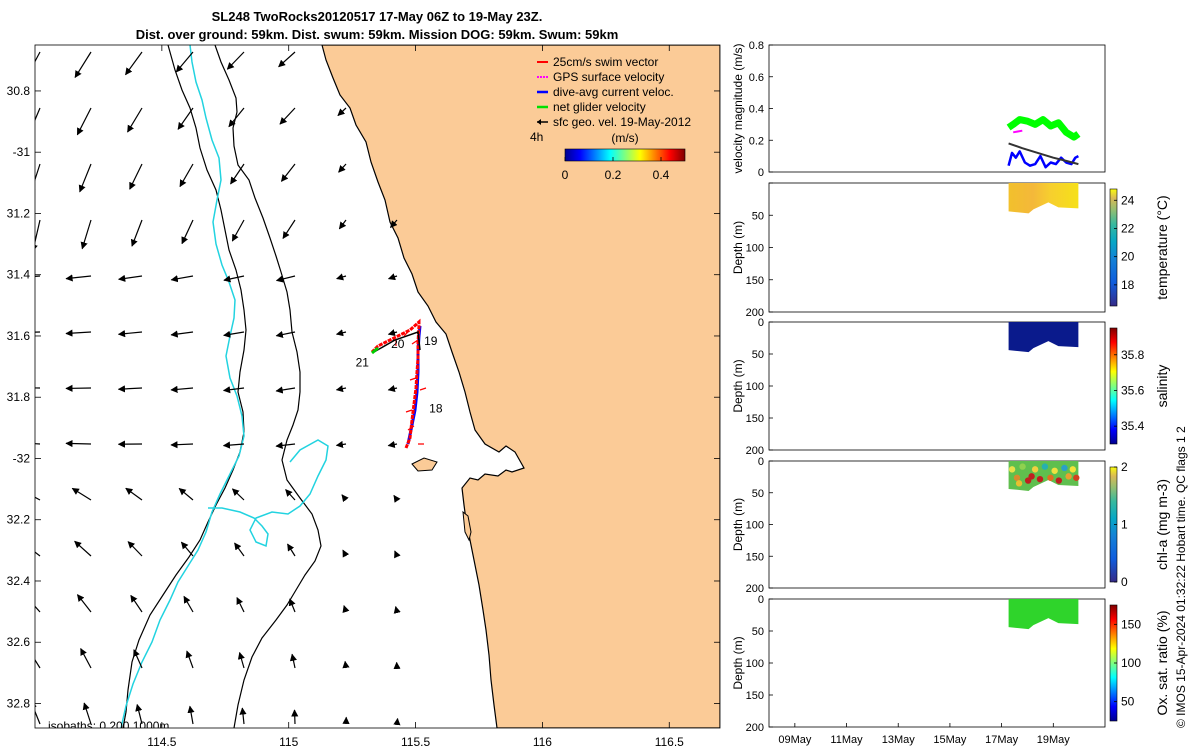 The image size is (1200, 750). Describe the element at coordinates (591, 107) in the screenshot. I see `legend-entry-net: net glider velocity` at that location.